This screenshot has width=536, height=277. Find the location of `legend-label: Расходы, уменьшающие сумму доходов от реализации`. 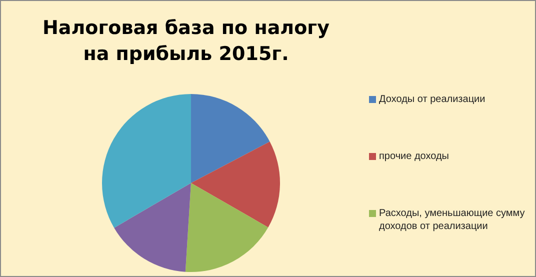

legend-label: Расходы, уменьшающие сумму доходов от реализации is located at coordinates (452, 220).